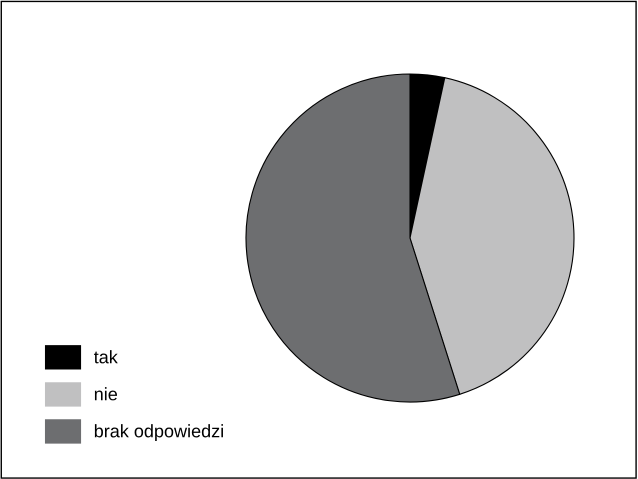  Describe the element at coordinates (105, 393) in the screenshot. I see `legend-label: nie` at that location.